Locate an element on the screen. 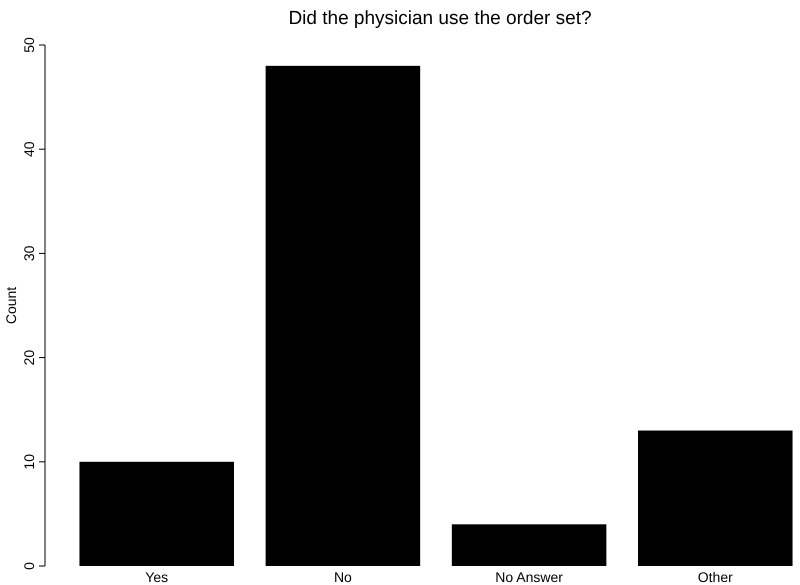 This screenshot has width=800, height=585. y-tick-label: 10 is located at coordinates (29, 462).